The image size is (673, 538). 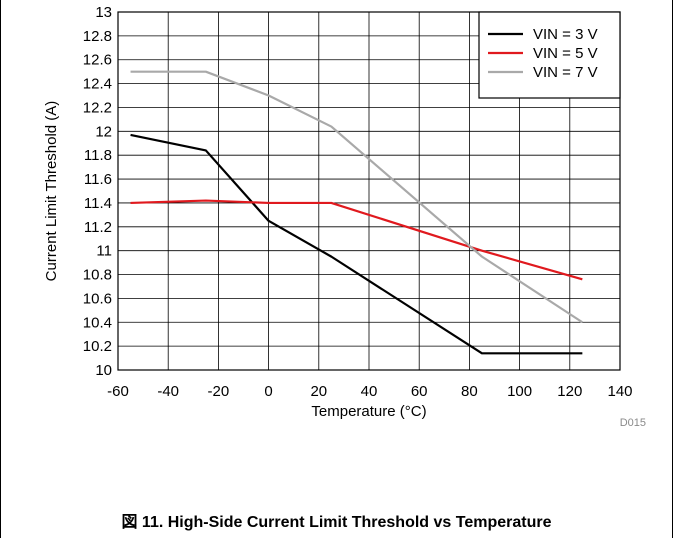 What do you see at coordinates (103, 370) in the screenshot?
I see `y-tick-label: 10` at bounding box center [103, 370].